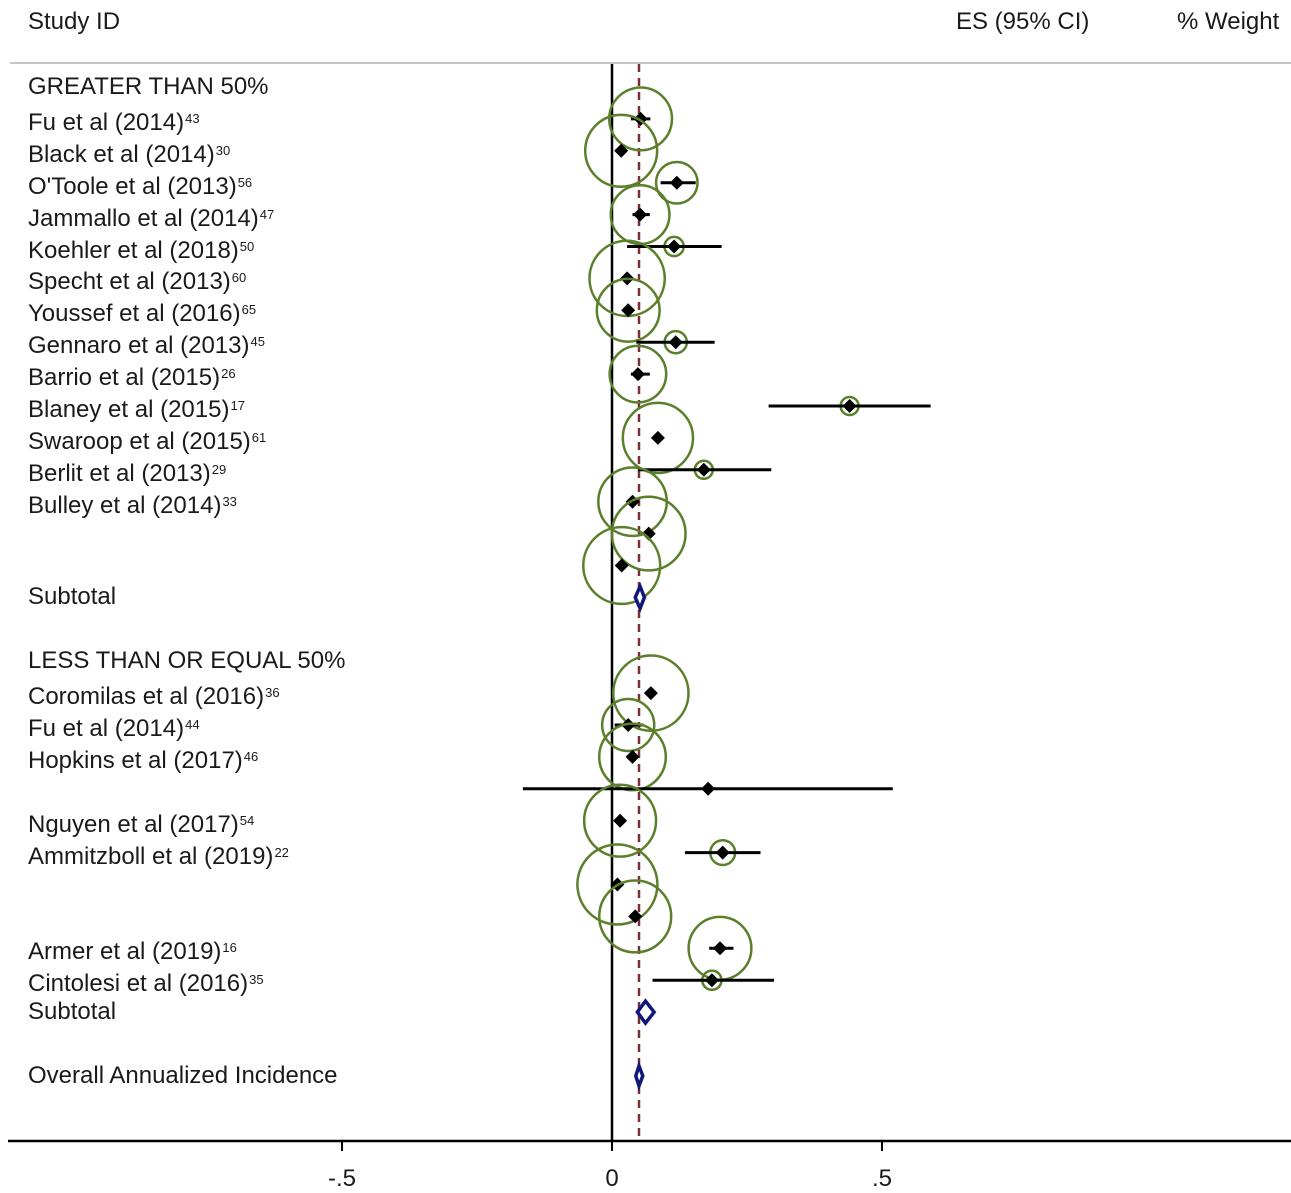 This screenshot has width=1291, height=1193. What do you see at coordinates (114, 728) in the screenshot?
I see `study-label: Fu et al (2014)44` at bounding box center [114, 728].